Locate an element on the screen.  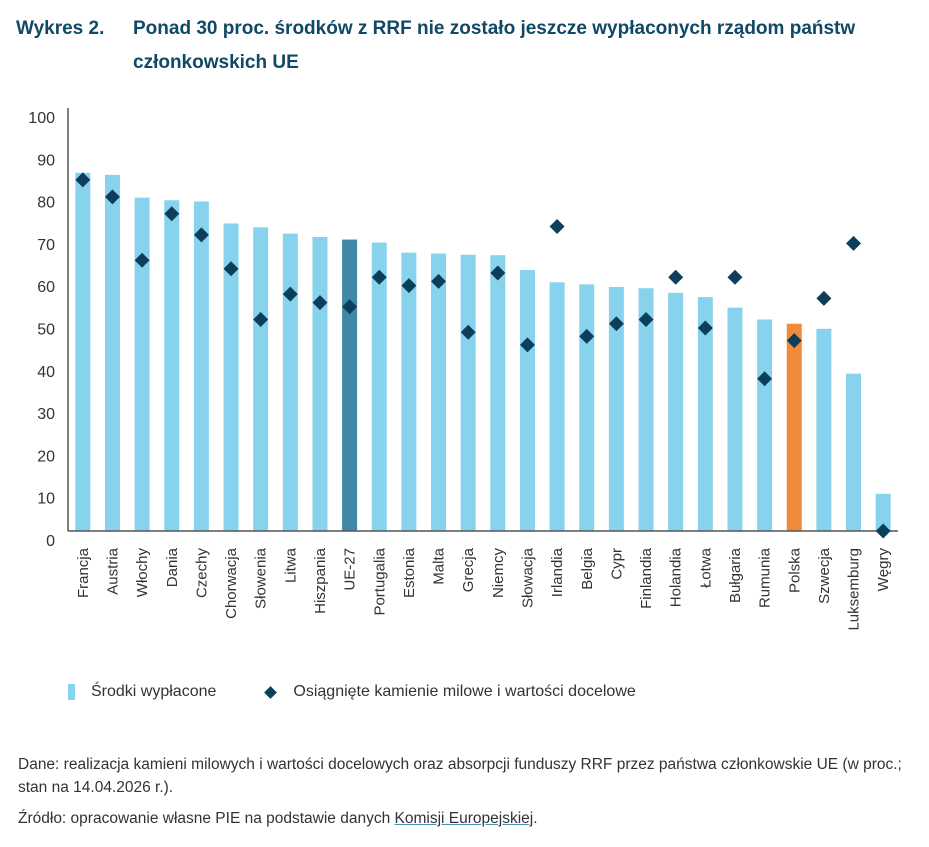
y-tick-label: 90 is located at coordinates (46, 160).